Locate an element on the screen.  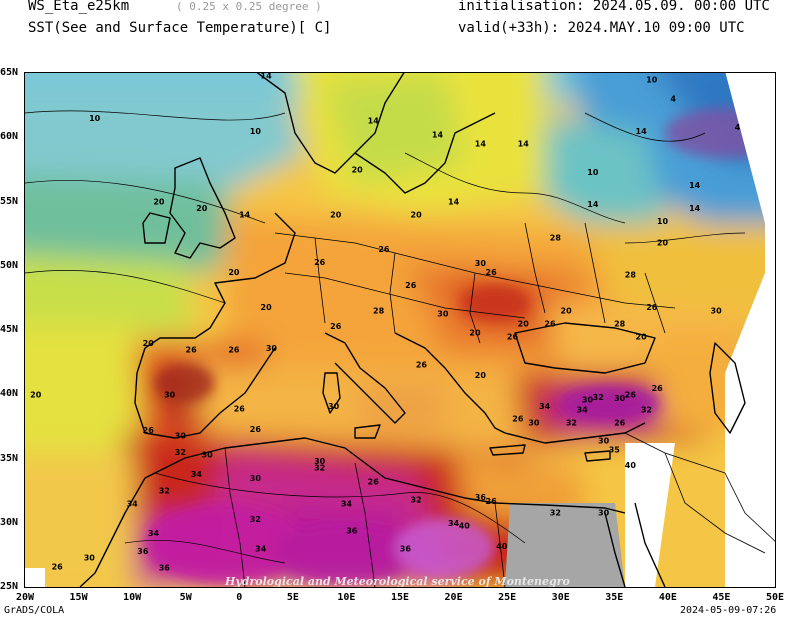
contour-label-text: 35 is located at coordinates (615, 450).